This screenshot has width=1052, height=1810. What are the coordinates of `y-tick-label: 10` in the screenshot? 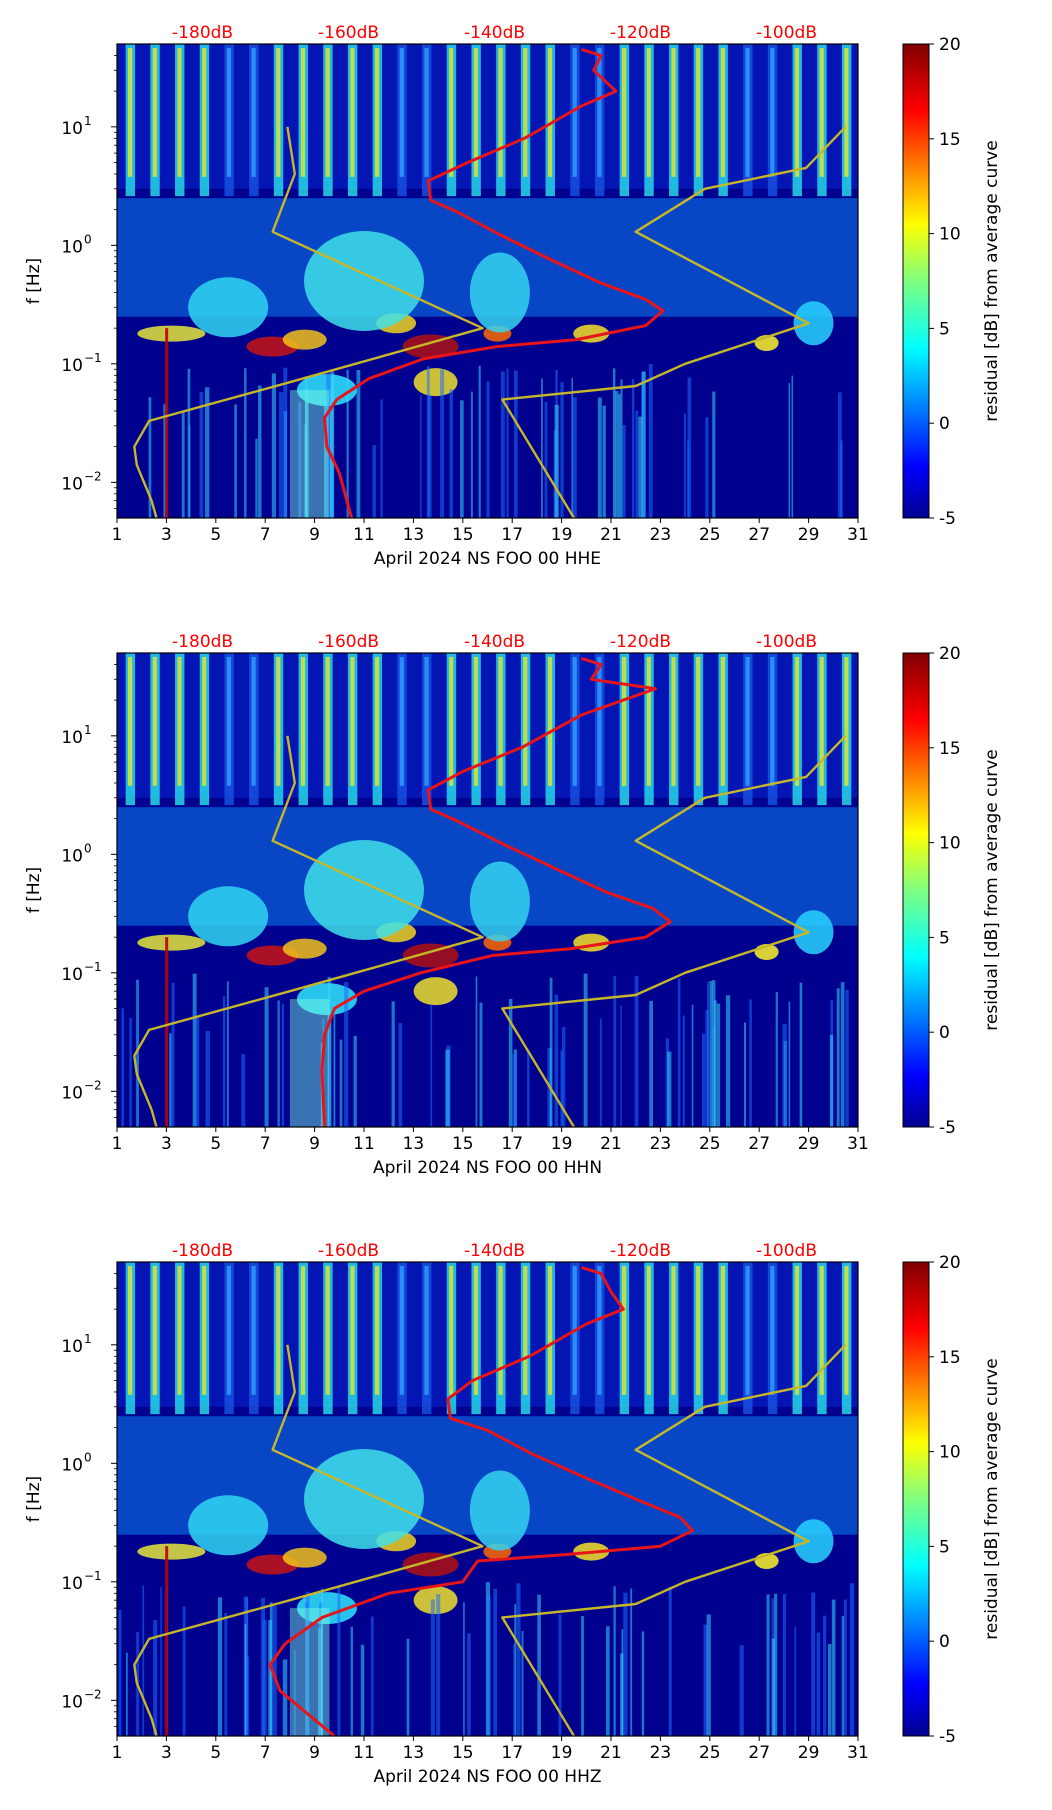 It's located at (72, 129).